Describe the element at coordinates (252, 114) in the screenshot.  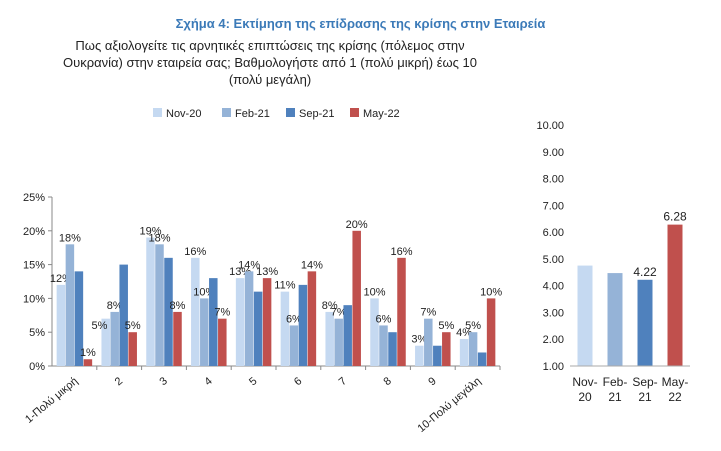
I see `legend-label: Feb-21` at that location.